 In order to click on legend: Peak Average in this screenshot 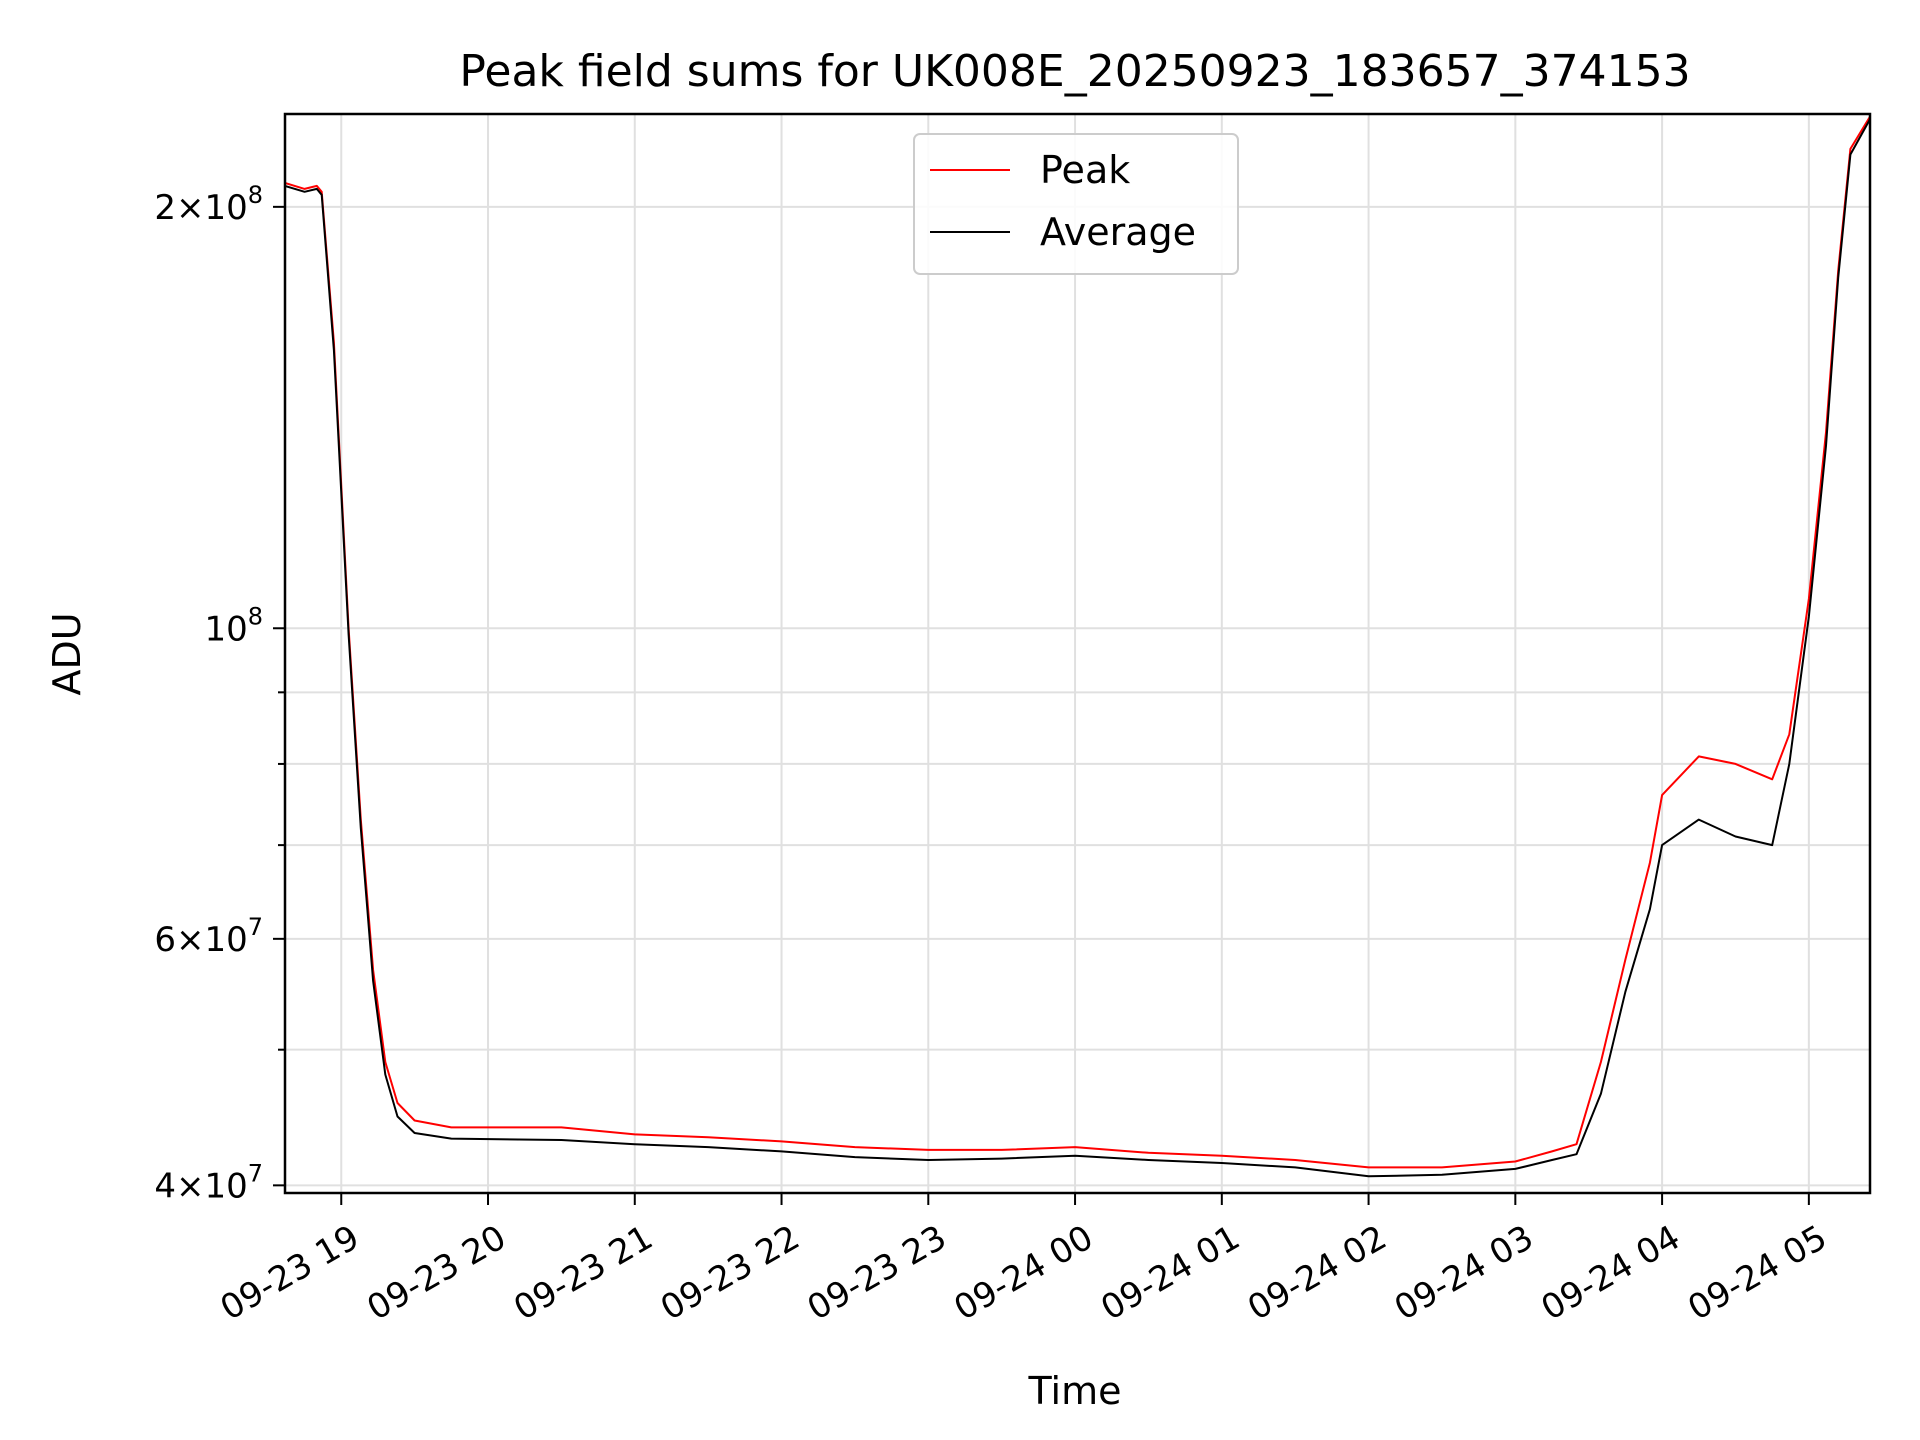, I will do `click(1076, 204)`.